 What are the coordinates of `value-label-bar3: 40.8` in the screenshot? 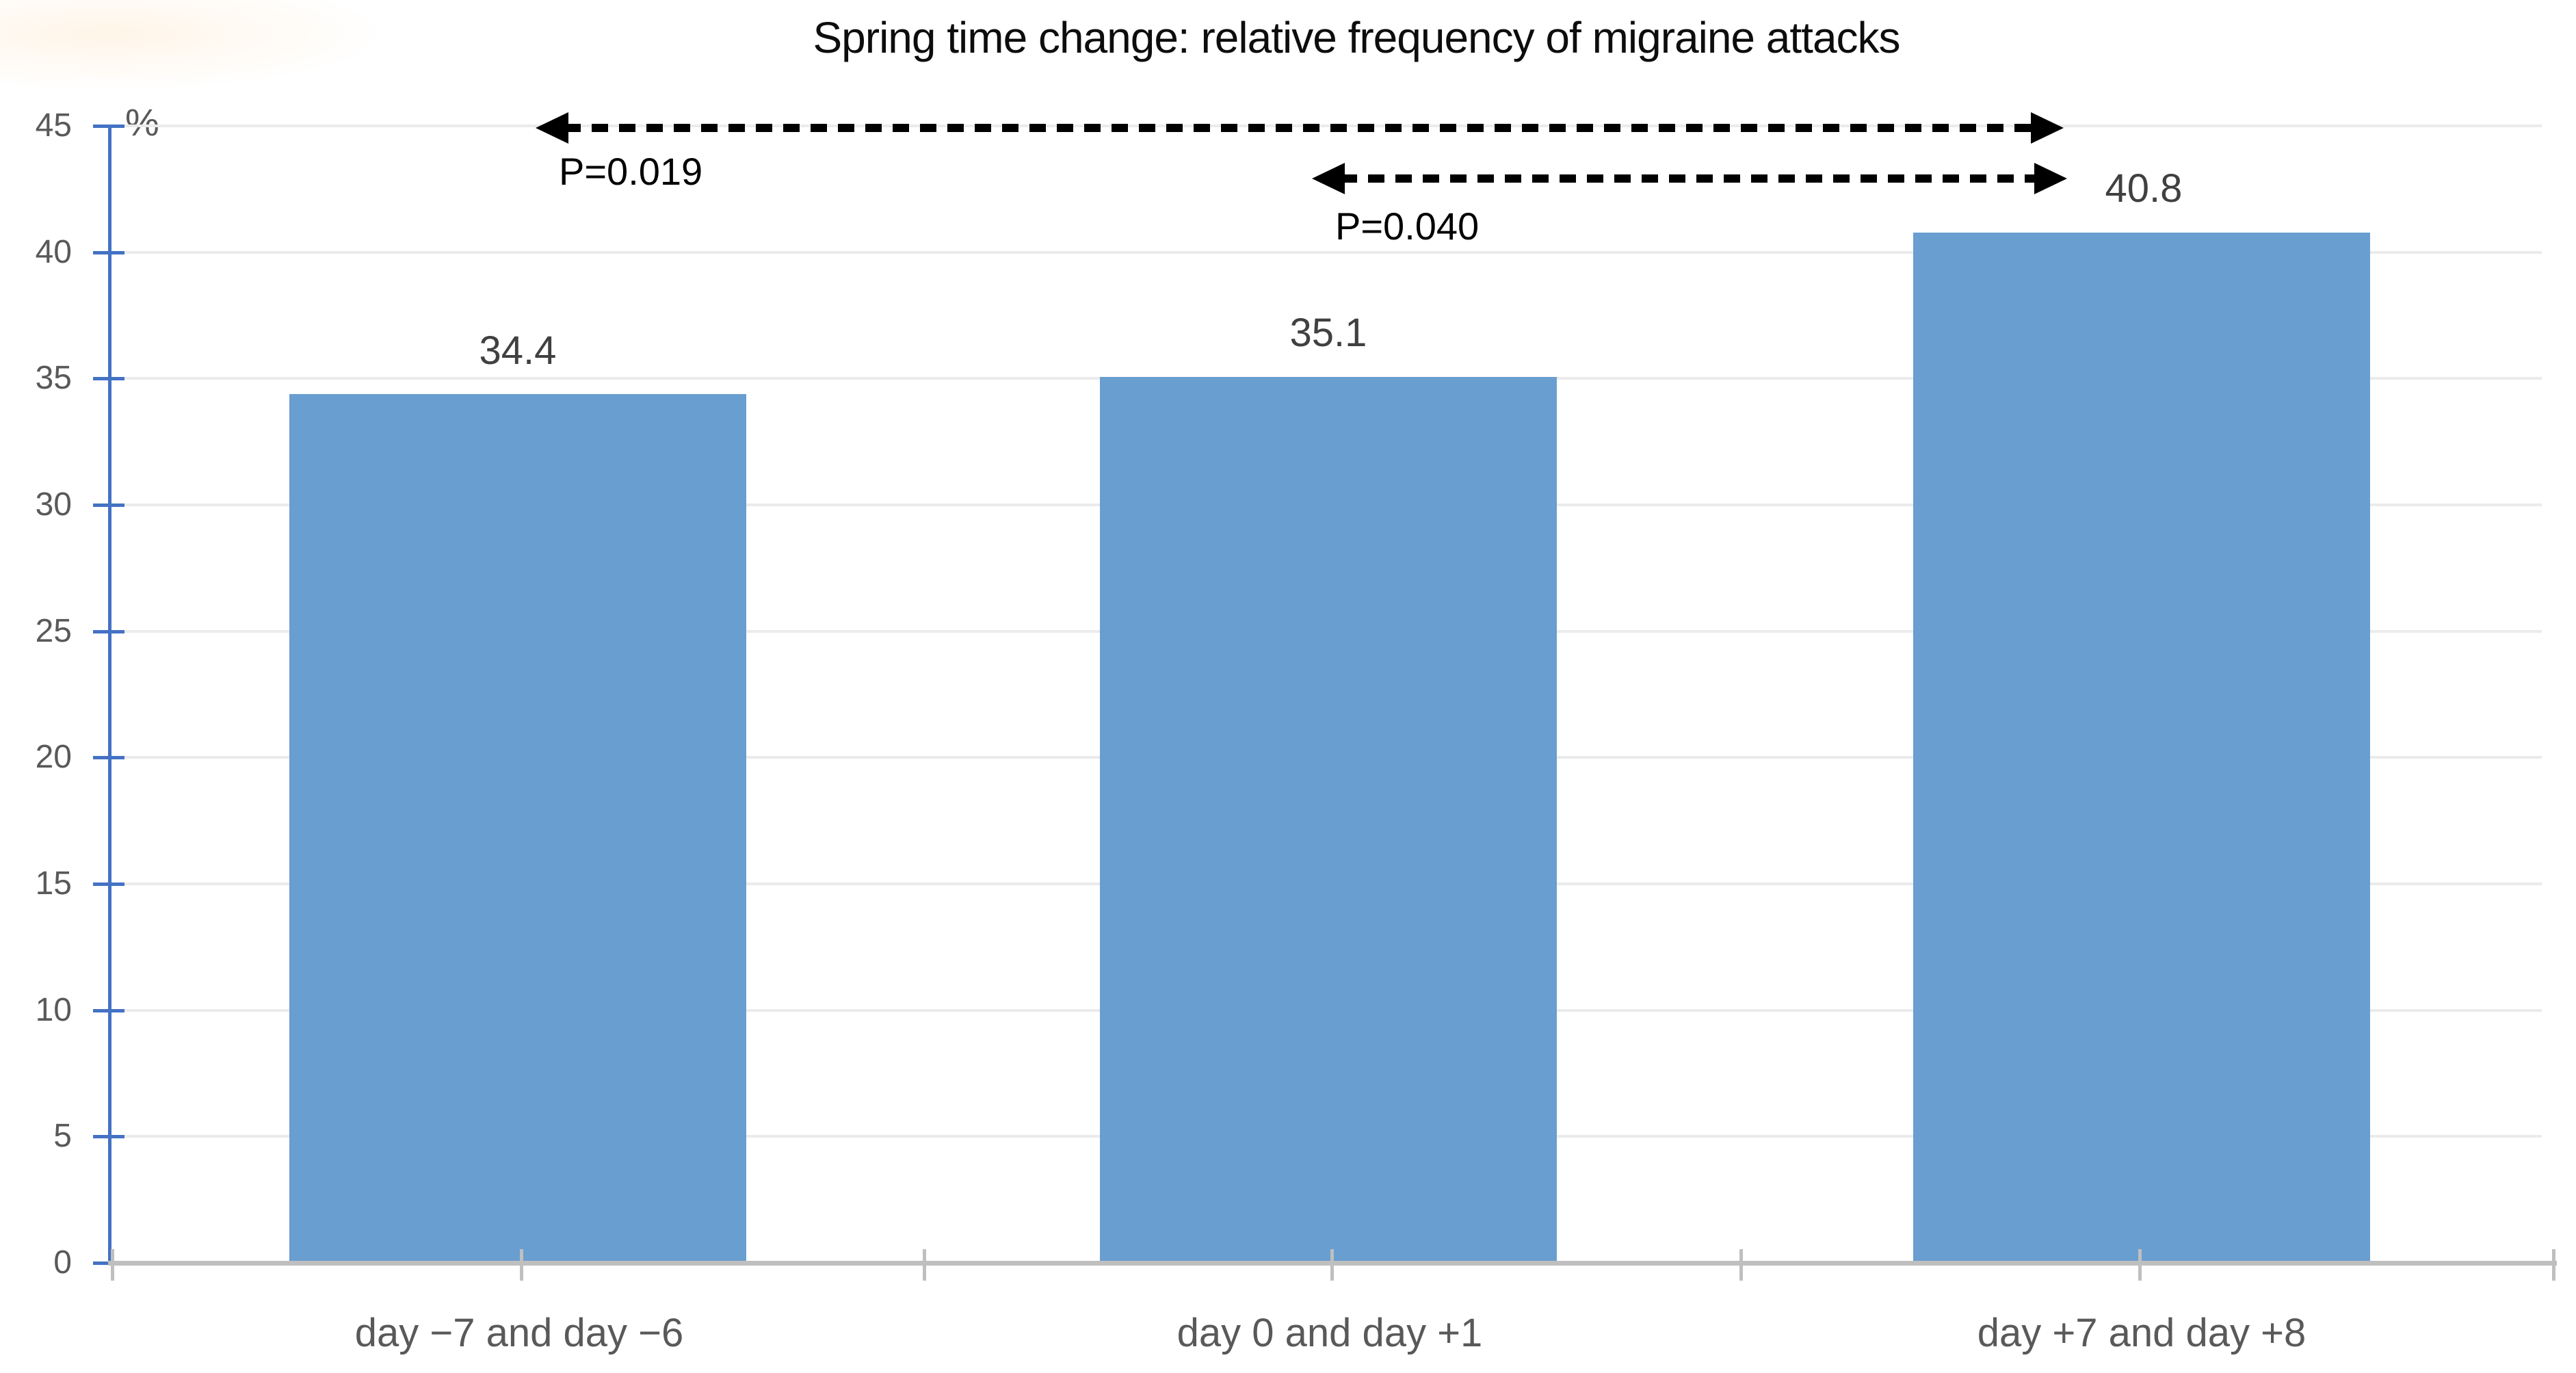 It's located at (2144, 188).